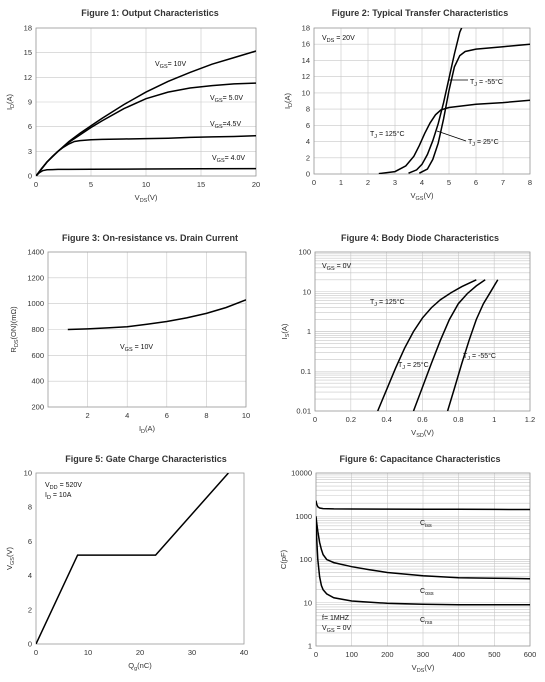 This screenshot has width=545, height=682. Describe the element at coordinates (386, 419) in the screenshot. I see `x-tick-label: 0.4` at that location.